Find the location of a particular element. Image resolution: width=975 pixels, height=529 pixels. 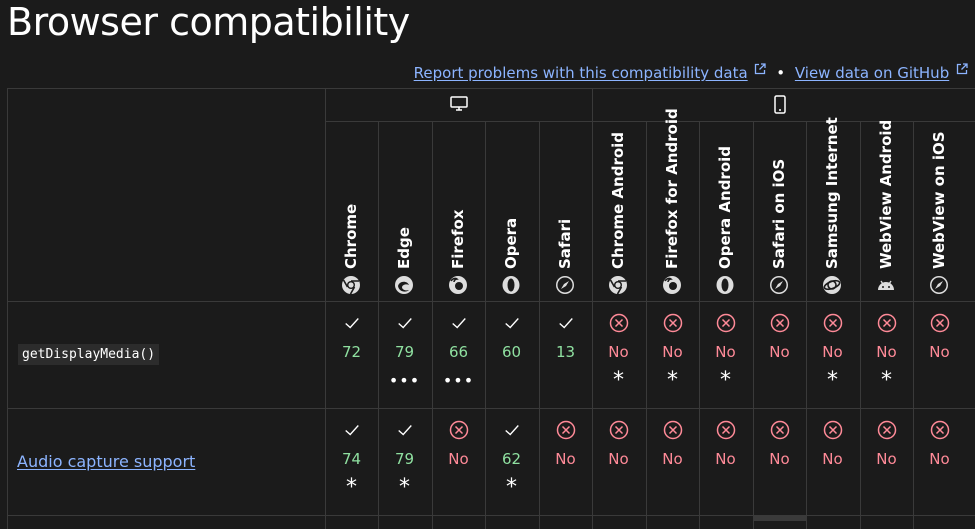

support-cell: 13 is located at coordinates (565, 352).